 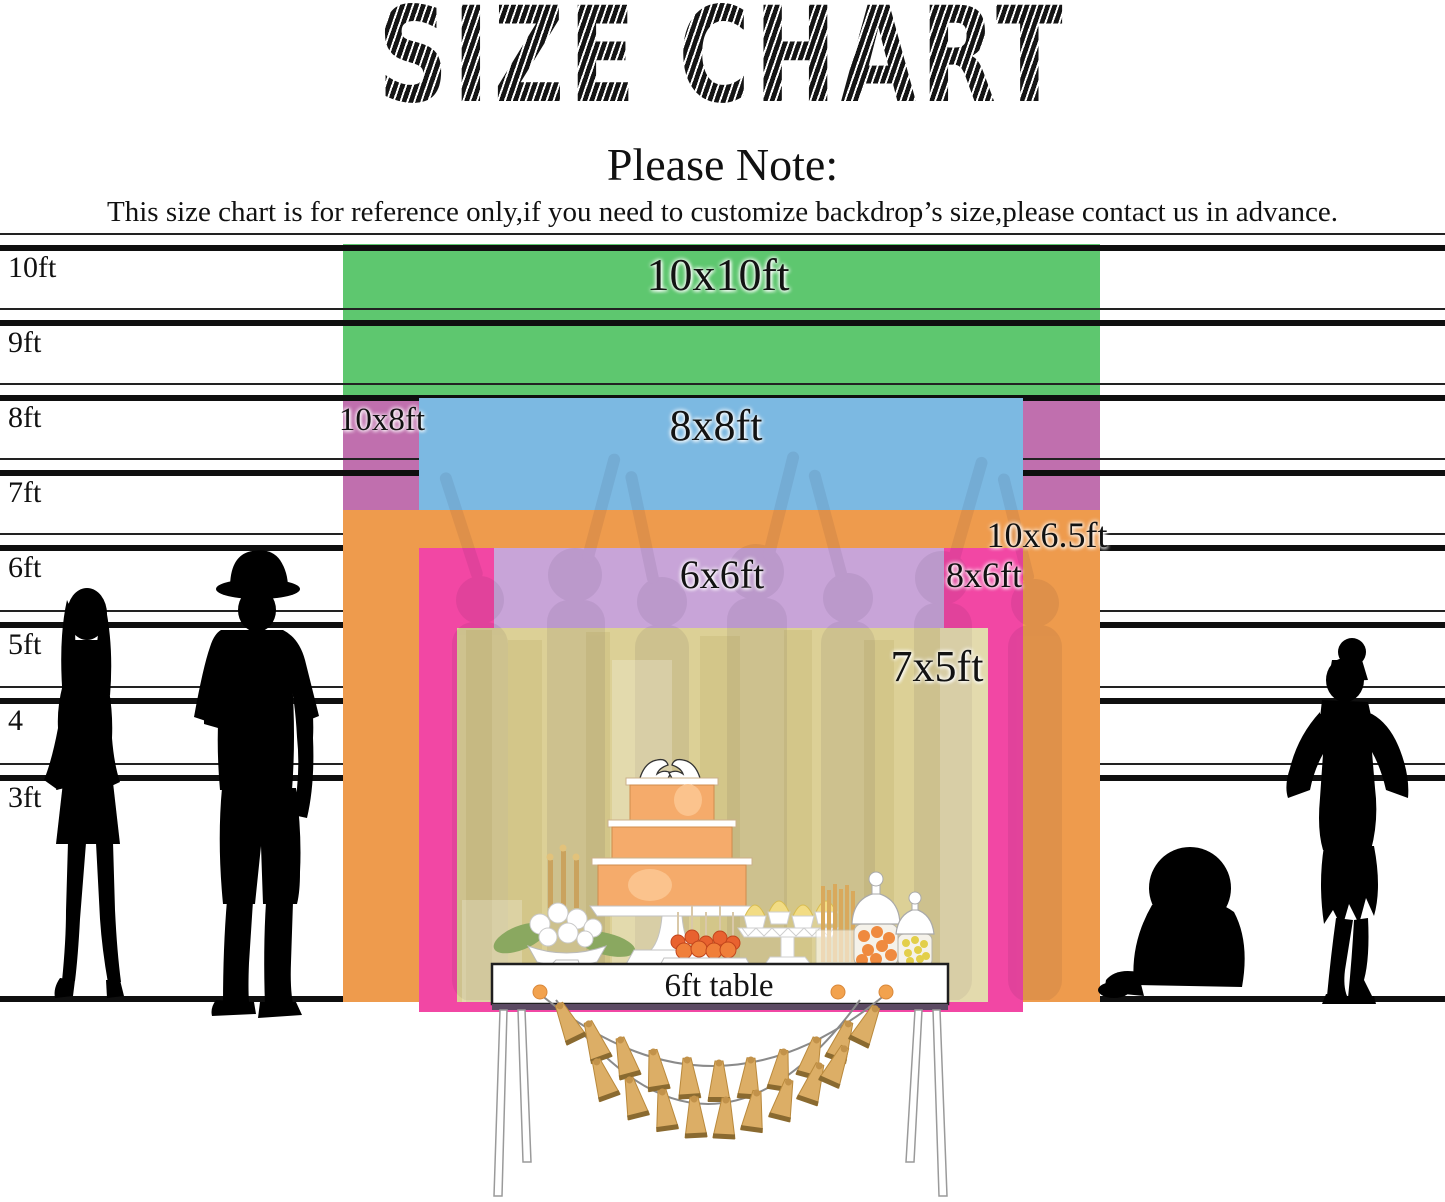 What do you see at coordinates (937, 666) in the screenshot?
I see `size-label-7x5ft: 7x5ft` at bounding box center [937, 666].